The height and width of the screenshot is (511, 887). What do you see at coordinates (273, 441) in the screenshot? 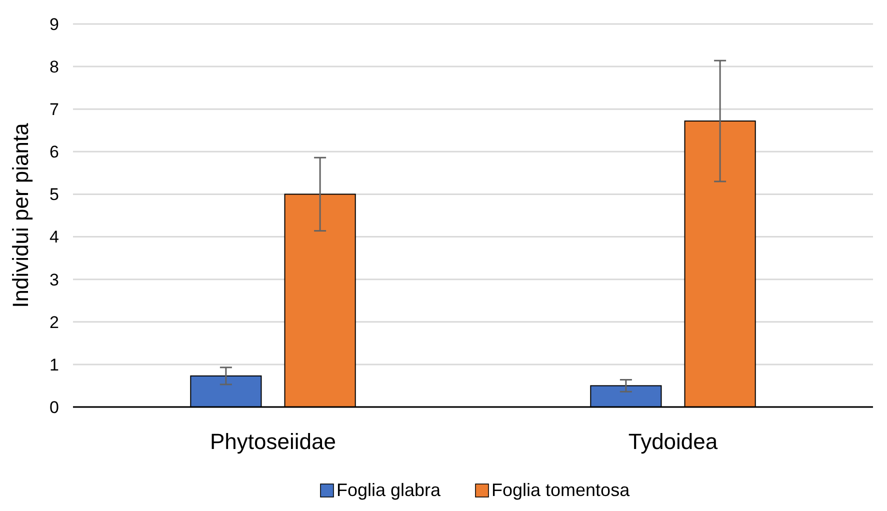
I see `x-tick-label: Phytoseiidae` at bounding box center [273, 441].